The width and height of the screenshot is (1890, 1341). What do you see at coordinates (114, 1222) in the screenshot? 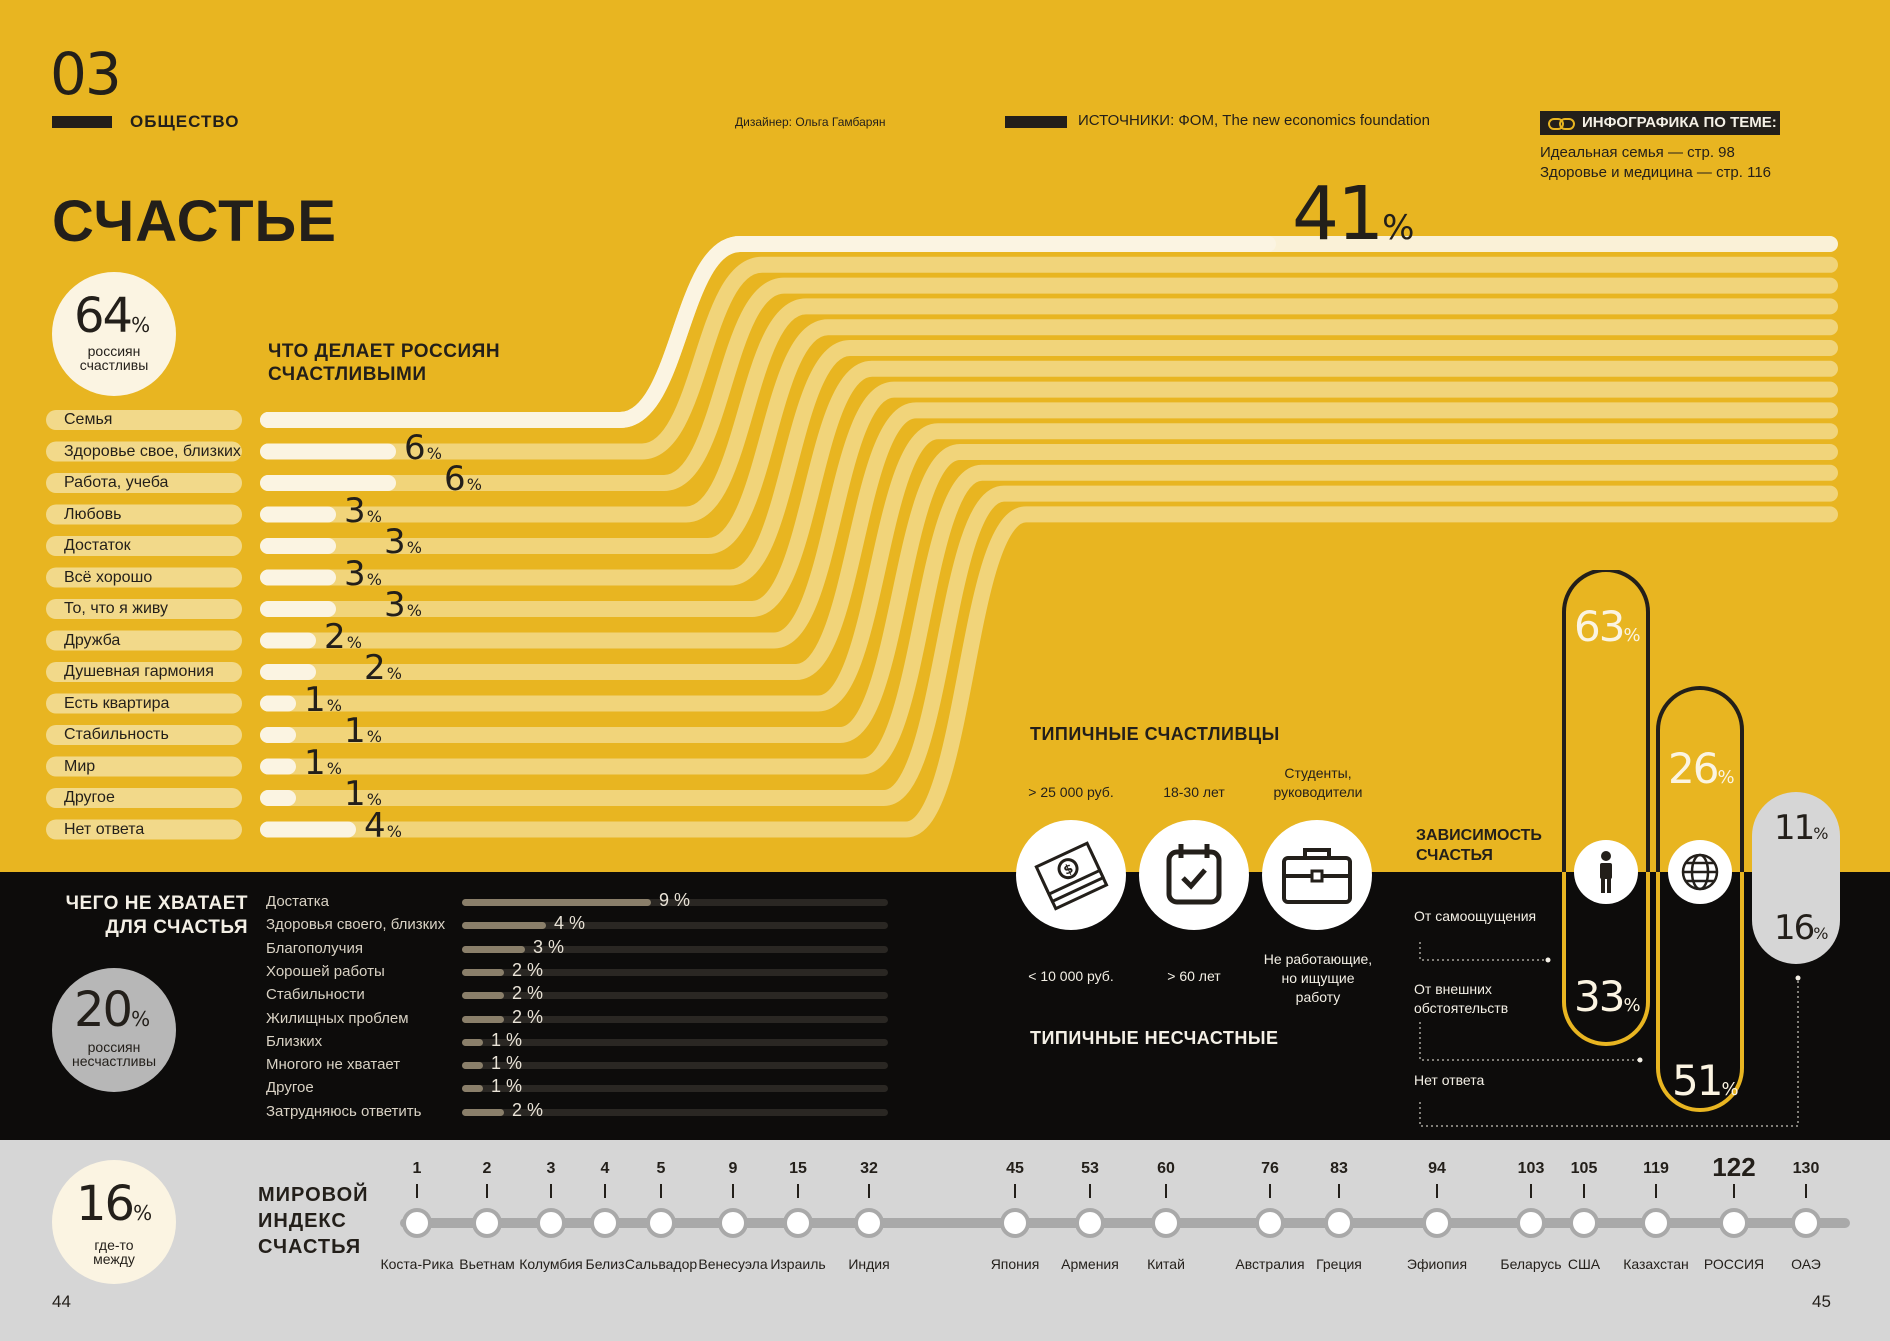
I see `world-badge` at bounding box center [114, 1222].